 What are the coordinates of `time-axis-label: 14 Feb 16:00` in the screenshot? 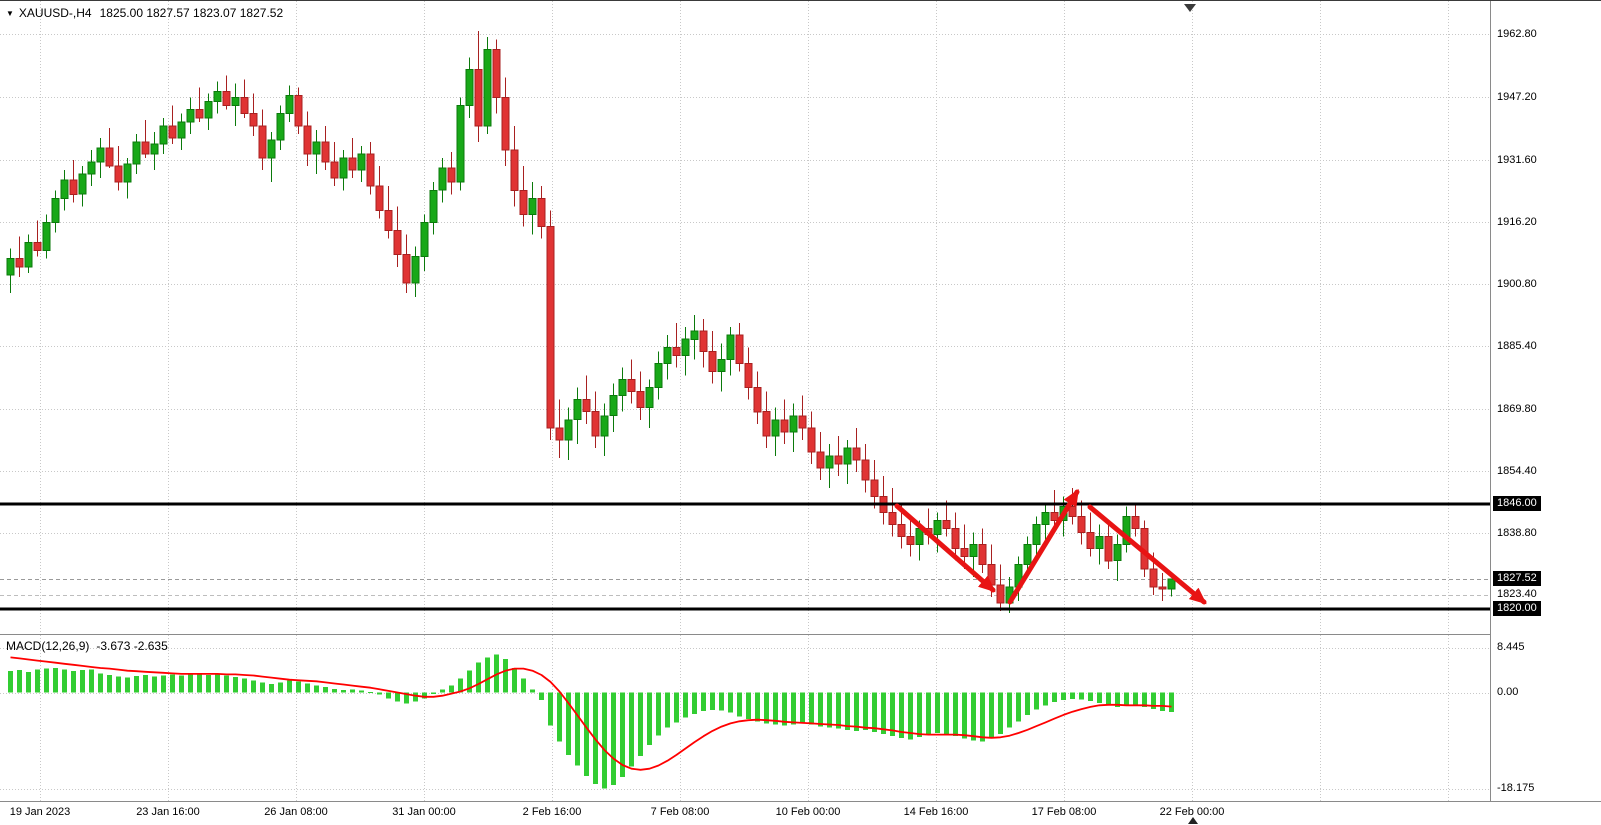 It's located at (936, 812).